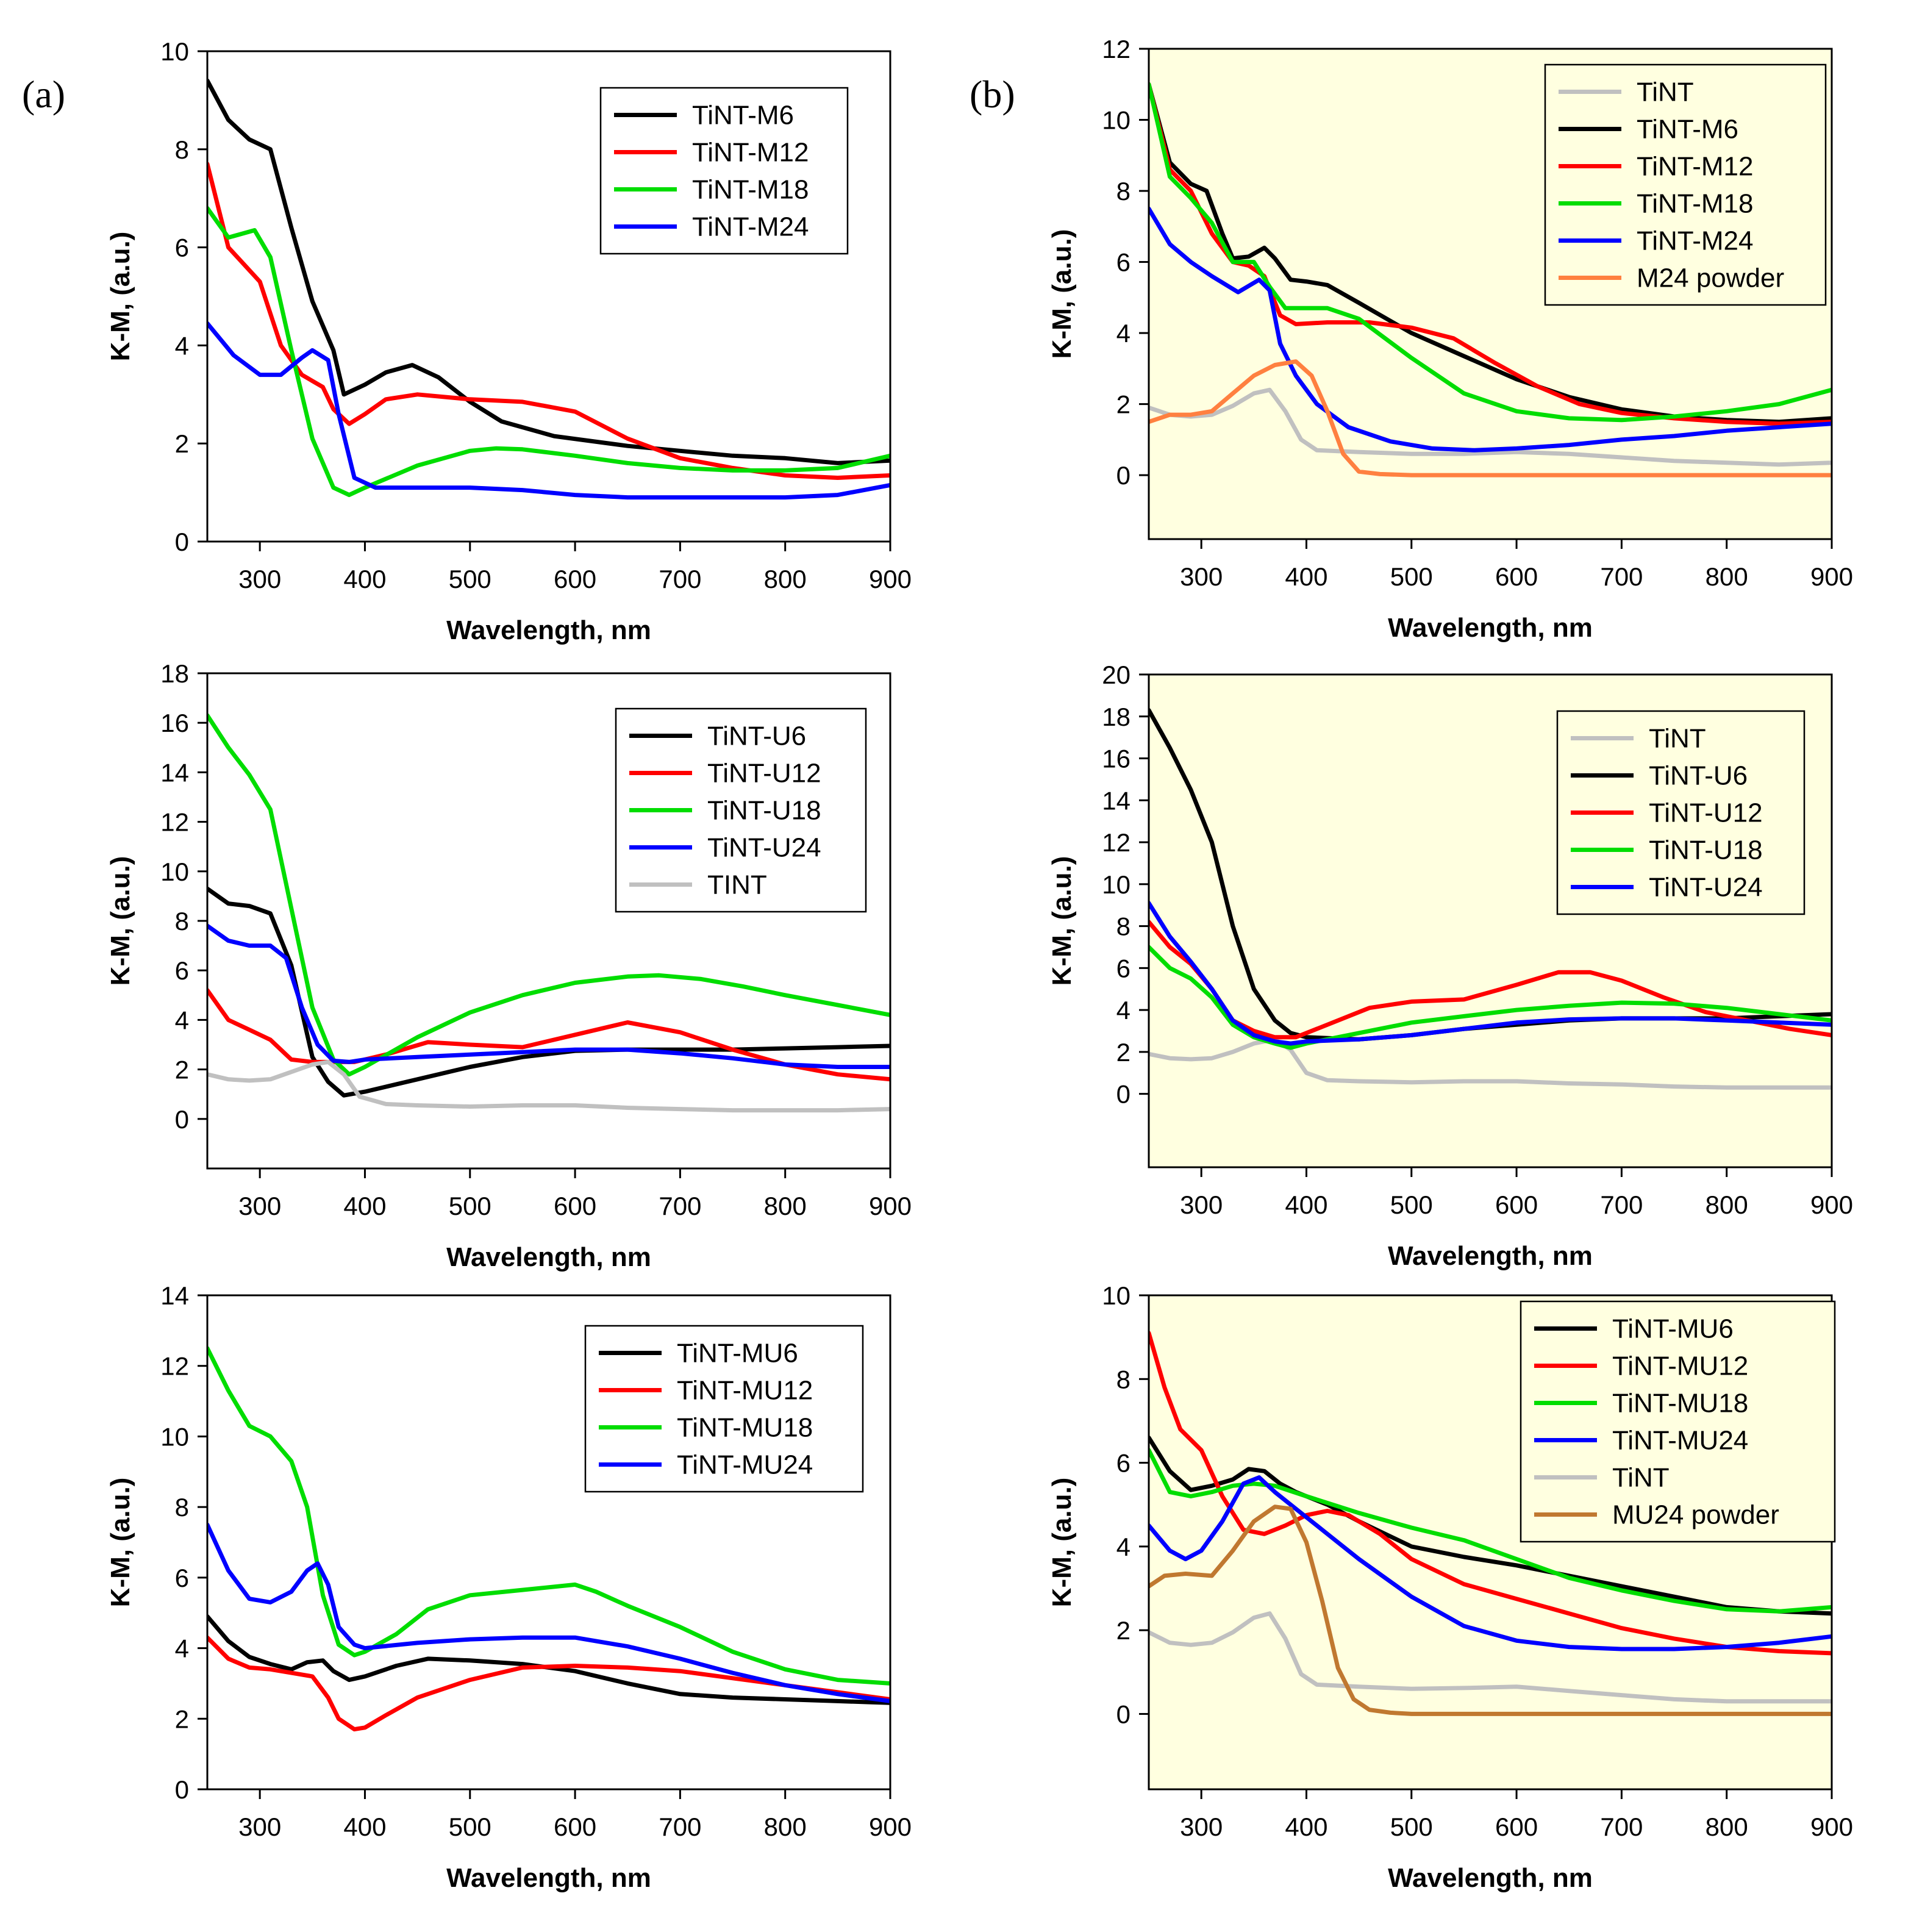 This screenshot has height=1932, width=1911. Describe the element at coordinates (1490, 419) in the screenshot. I see `series-line-m24-powder` at that location.